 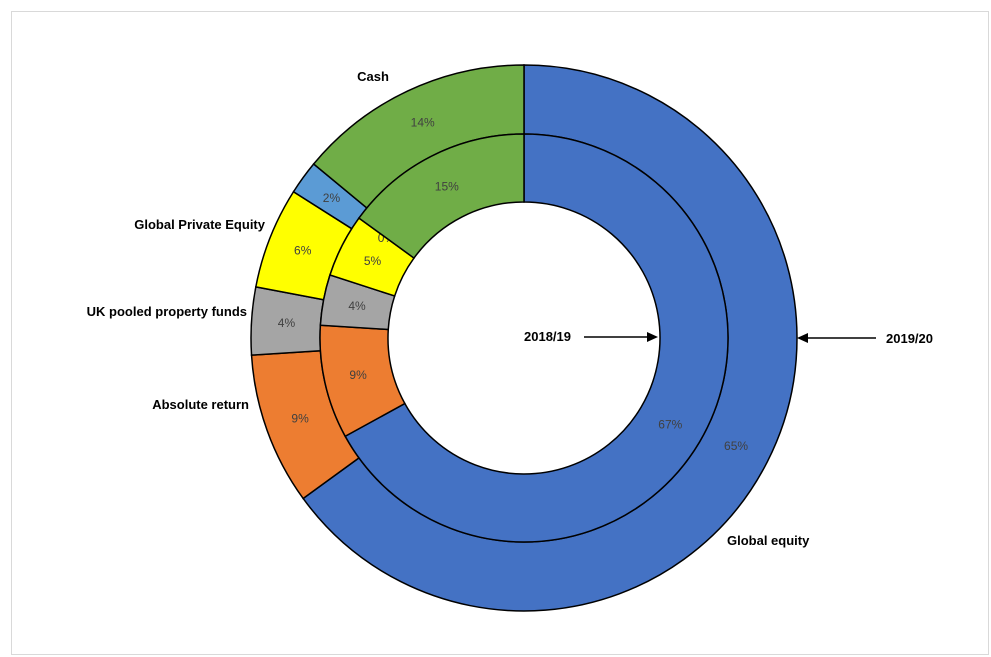 What do you see at coordinates (357, 306) in the screenshot?
I see `inner-value-label-uk-pooled-property-funds: 4%` at bounding box center [357, 306].